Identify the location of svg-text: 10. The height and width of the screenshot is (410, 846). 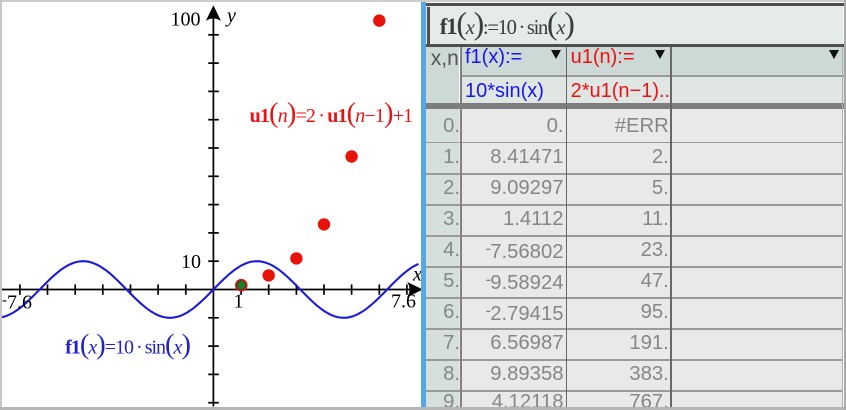
(191, 262).